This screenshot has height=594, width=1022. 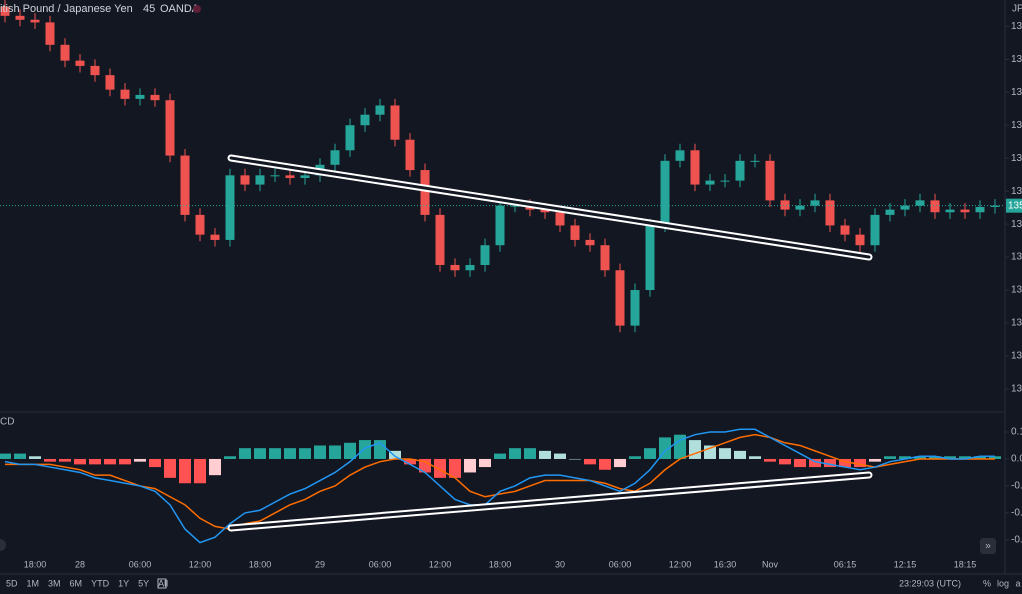 I want to click on range-button: 5Y, so click(x=143, y=583).